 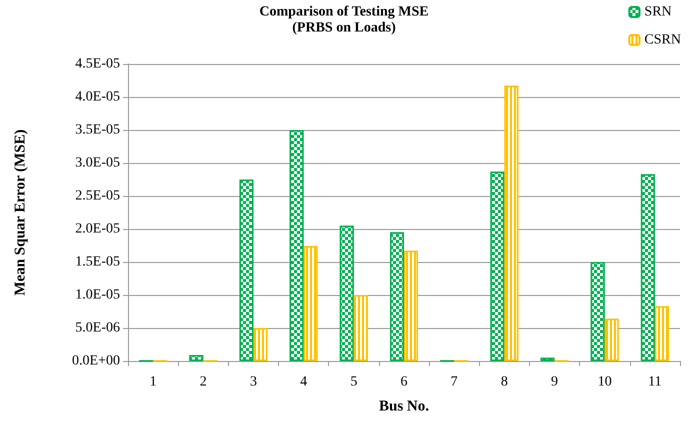 I want to click on x-tick-label: 6, so click(x=404, y=382).